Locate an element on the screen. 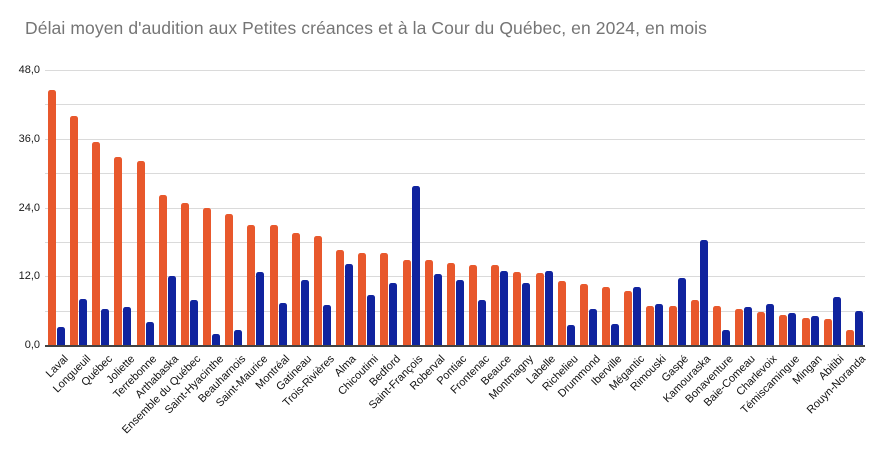 The width and height of the screenshot is (896, 464). x-axis-line is located at coordinates (455, 346).